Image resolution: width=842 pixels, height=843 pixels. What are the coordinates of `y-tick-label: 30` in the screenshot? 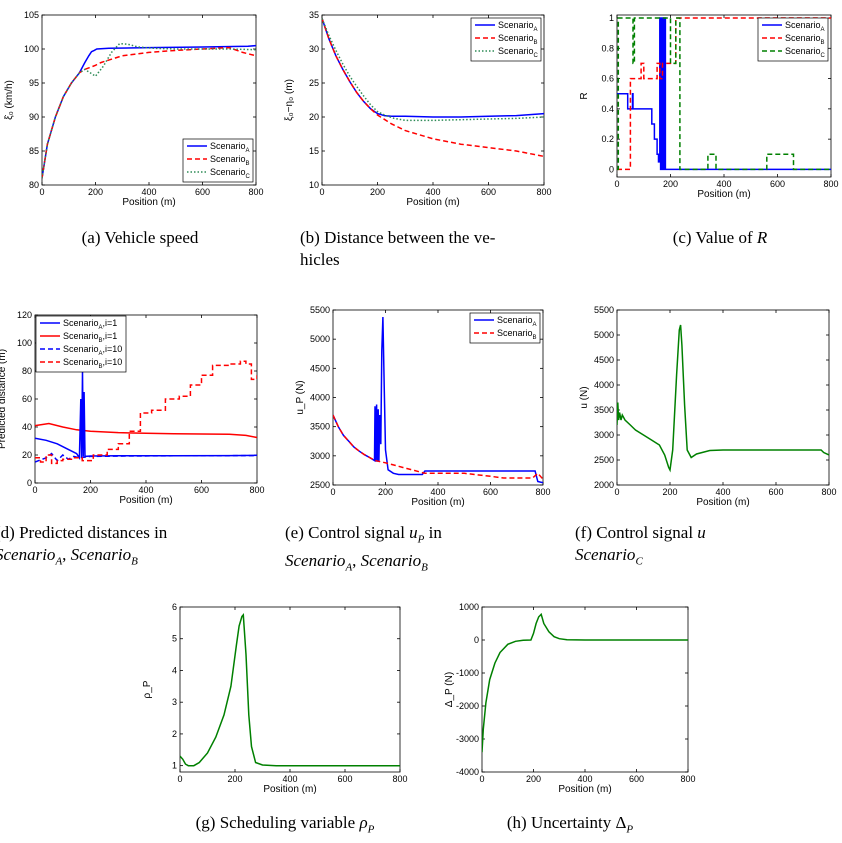 It's located at (314, 49).